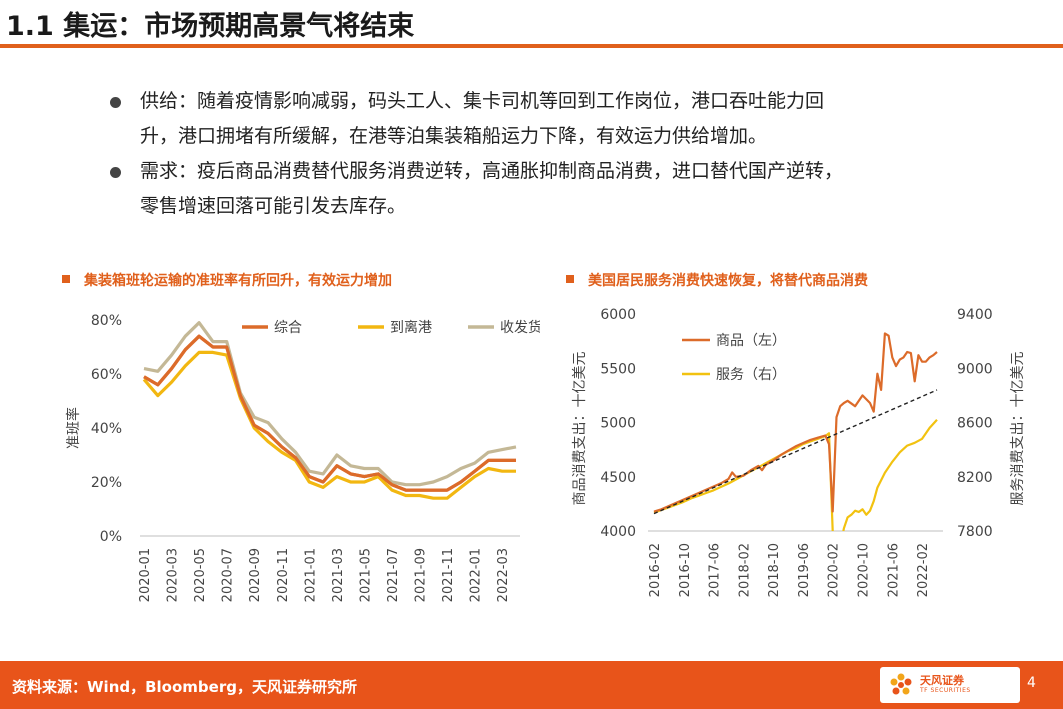  Describe the element at coordinates (715, 570) in the screenshot. I see `x-tick-label: 2017-06` at that location.